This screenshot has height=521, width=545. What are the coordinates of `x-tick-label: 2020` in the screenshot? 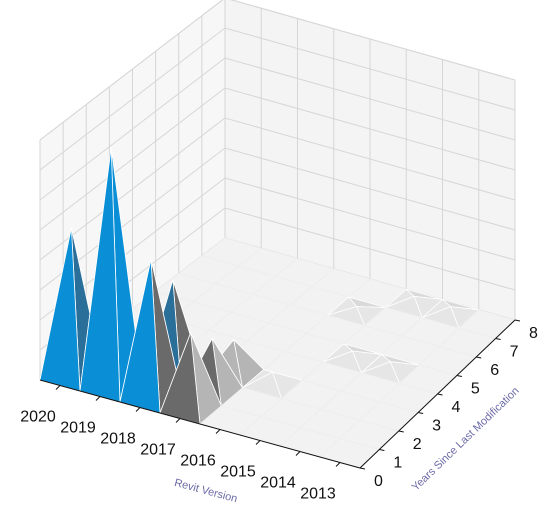 It's located at (38, 417).